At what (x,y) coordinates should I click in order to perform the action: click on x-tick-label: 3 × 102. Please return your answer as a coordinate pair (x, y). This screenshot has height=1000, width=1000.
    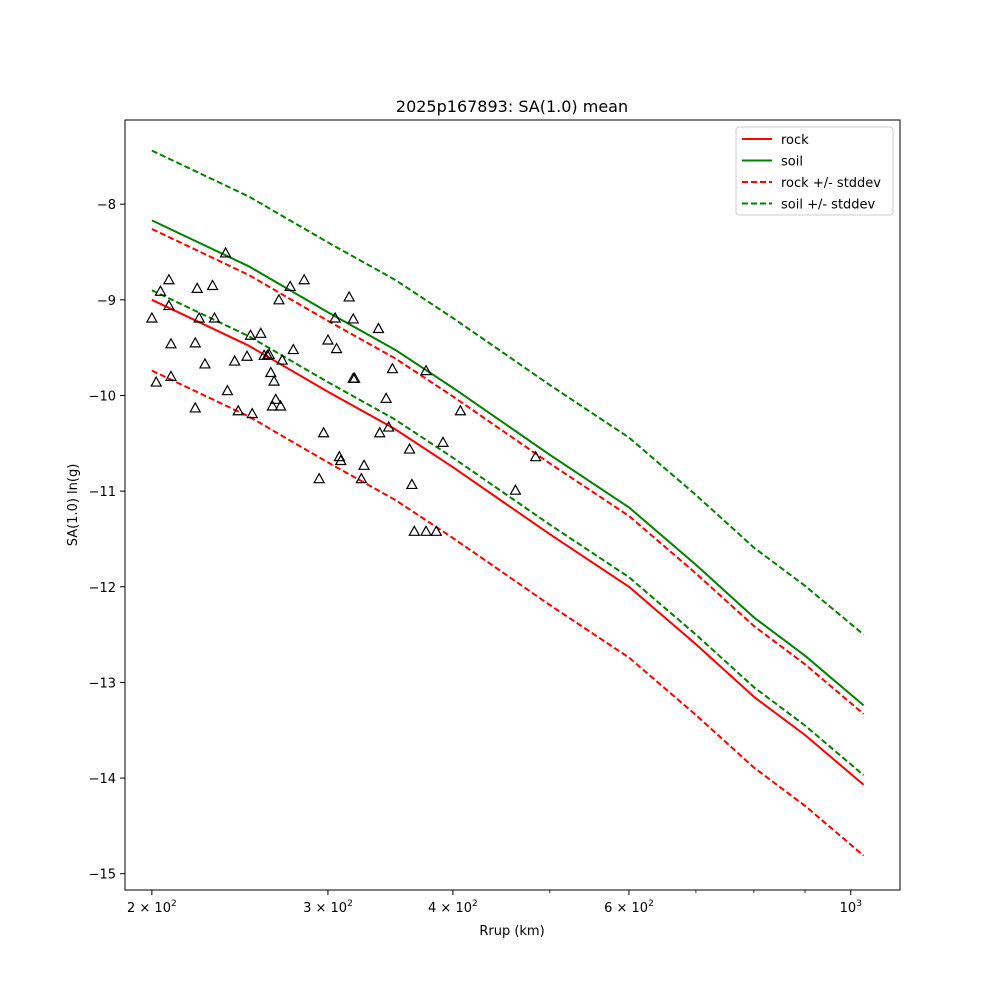
    Looking at the image, I should click on (328, 907).